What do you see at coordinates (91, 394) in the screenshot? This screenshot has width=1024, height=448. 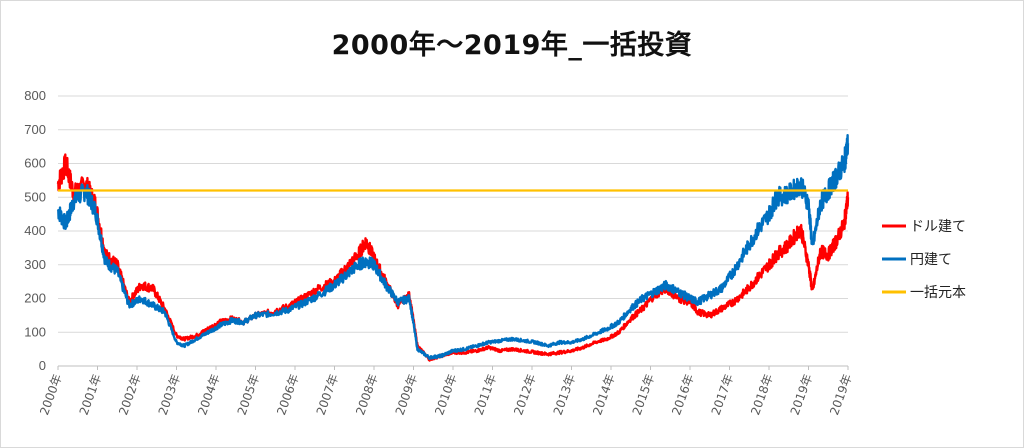 I see `x-tick-label: 2001年` at bounding box center [91, 394].